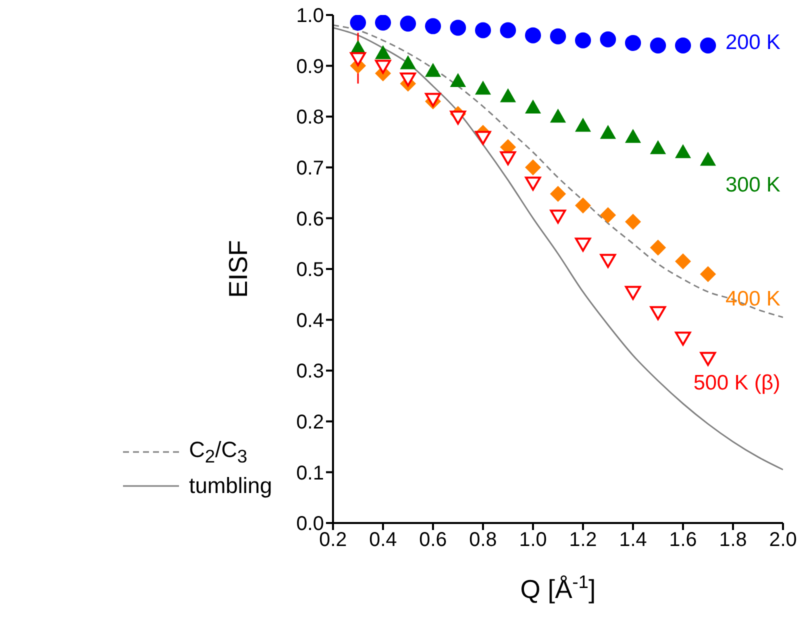 The image size is (811, 617). What do you see at coordinates (310, 219) in the screenshot?
I see `y-tick-label: 0.6` at bounding box center [310, 219].